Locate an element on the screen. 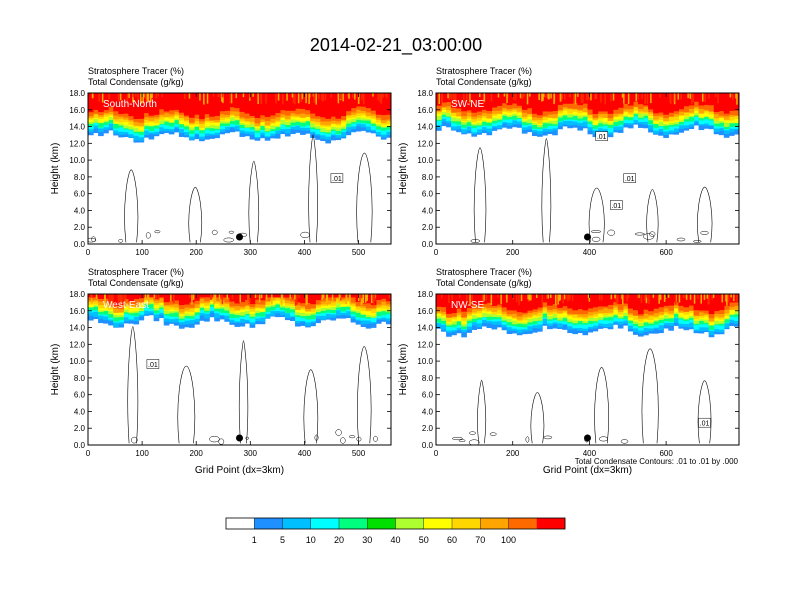 This screenshot has width=792, height=612. panel-subtitle-west-east: Total Condensate (g/kg) is located at coordinates (136, 283).